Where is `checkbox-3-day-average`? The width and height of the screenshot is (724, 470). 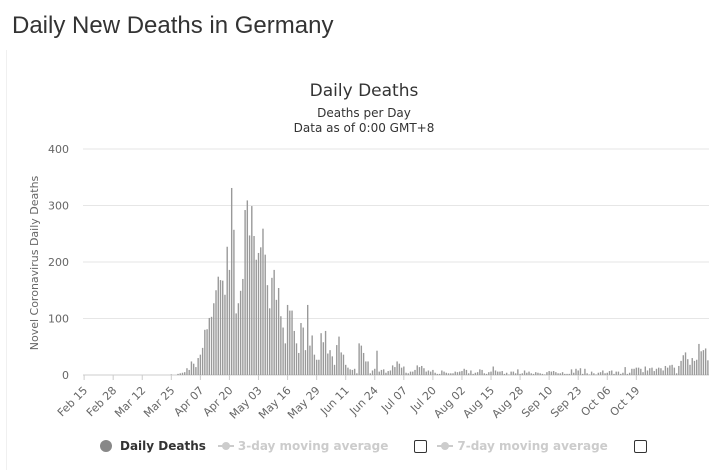
checkbox-3-day-average is located at coordinates (421, 446).